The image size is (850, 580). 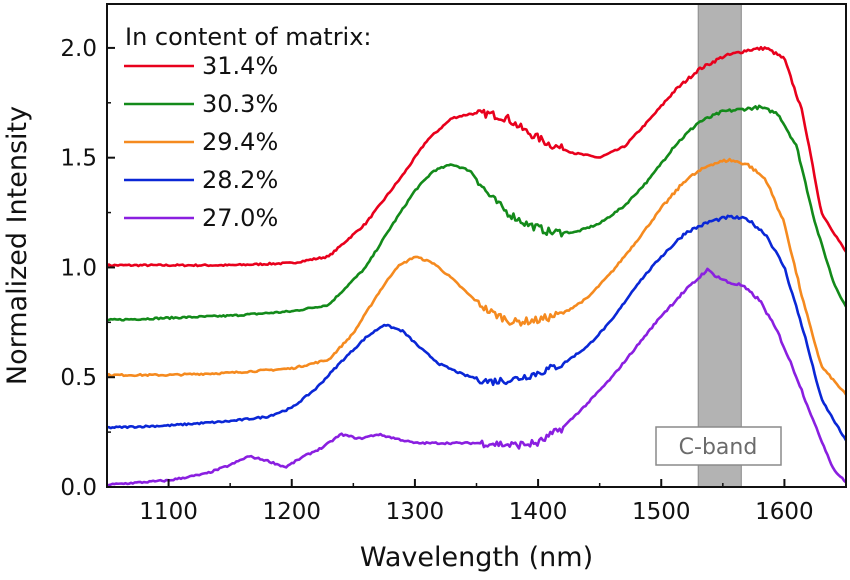 I want to click on x-tick-label: 1400, so click(x=538, y=512).